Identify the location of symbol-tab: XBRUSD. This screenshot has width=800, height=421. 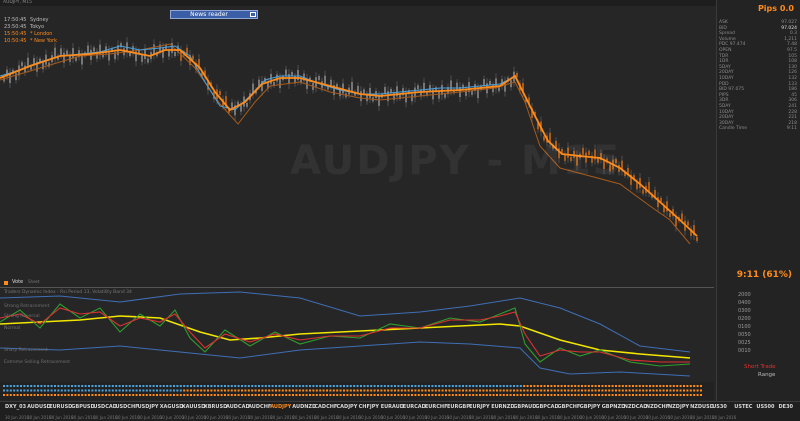
(215, 407).